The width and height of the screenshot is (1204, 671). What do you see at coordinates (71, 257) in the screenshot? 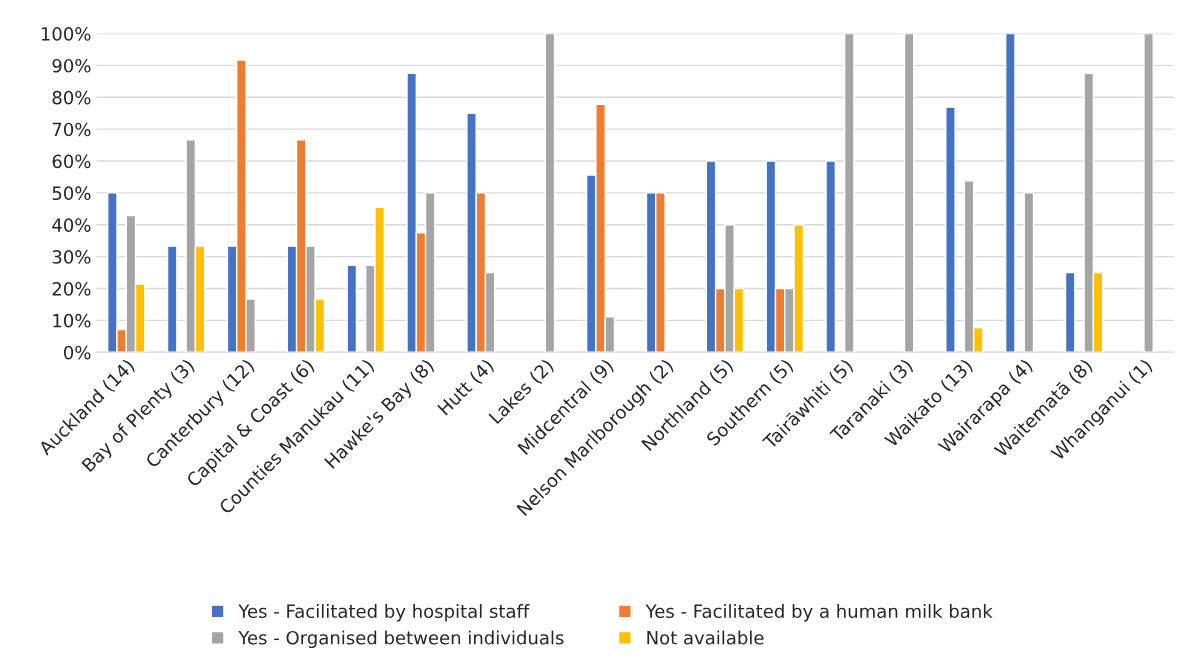
I see `y-tick-label: 30%` at bounding box center [71, 257].